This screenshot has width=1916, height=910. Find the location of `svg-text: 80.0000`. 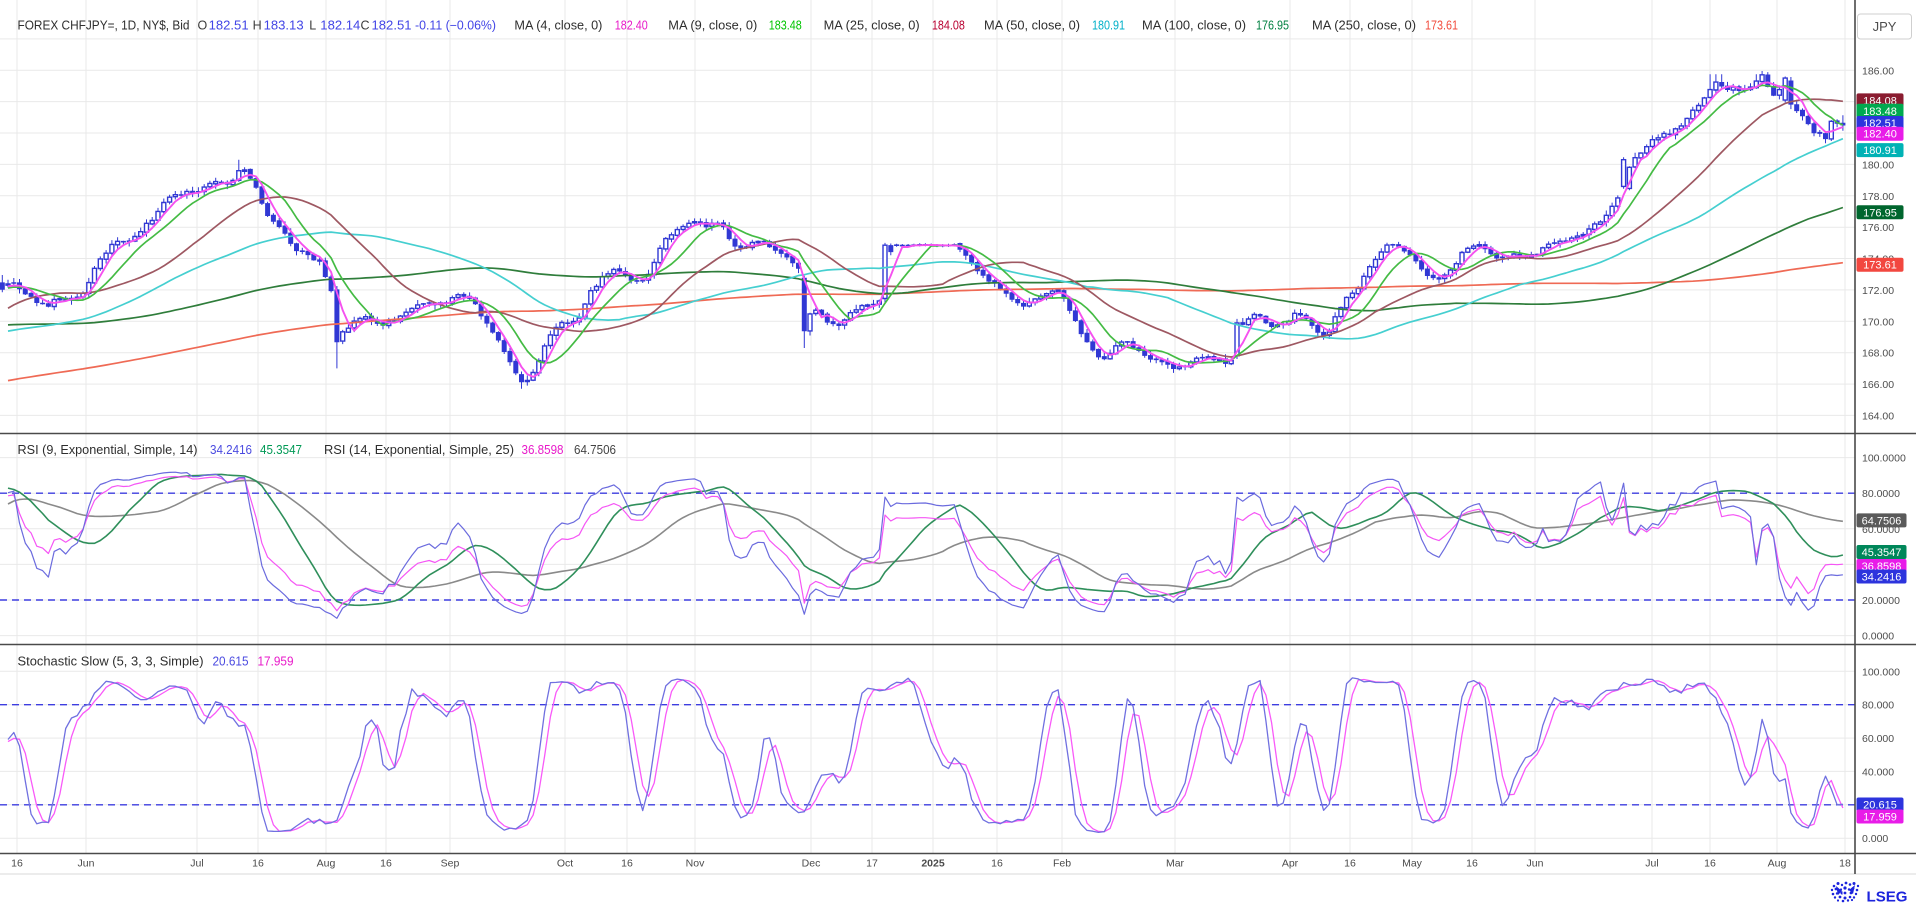

svg-text: 80.0000 is located at coordinates (1881, 494).